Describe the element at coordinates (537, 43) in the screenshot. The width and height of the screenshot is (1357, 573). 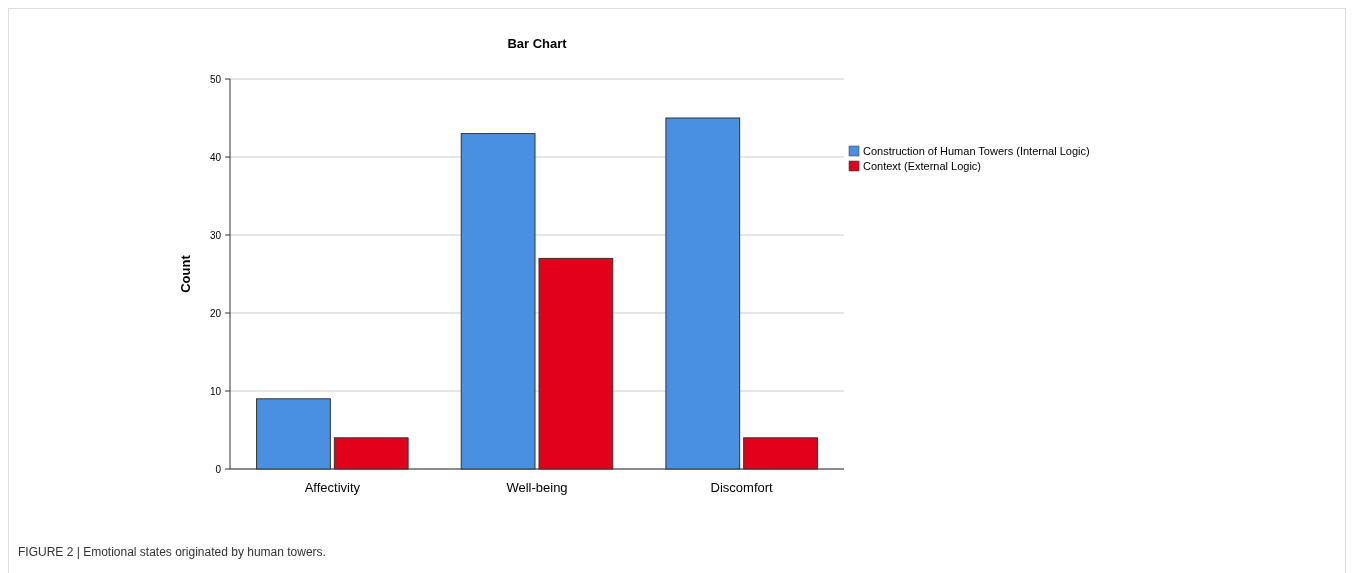
I see `chart-title: Bar Chart` at that location.